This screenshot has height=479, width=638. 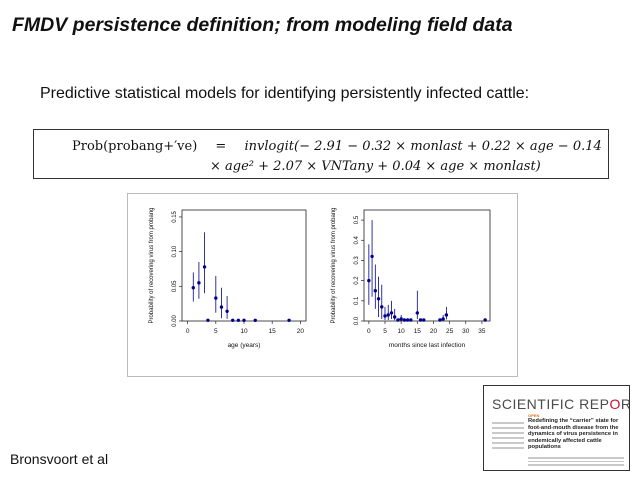 I want to click on y-tick-label: 0.10, so click(x=175, y=251).